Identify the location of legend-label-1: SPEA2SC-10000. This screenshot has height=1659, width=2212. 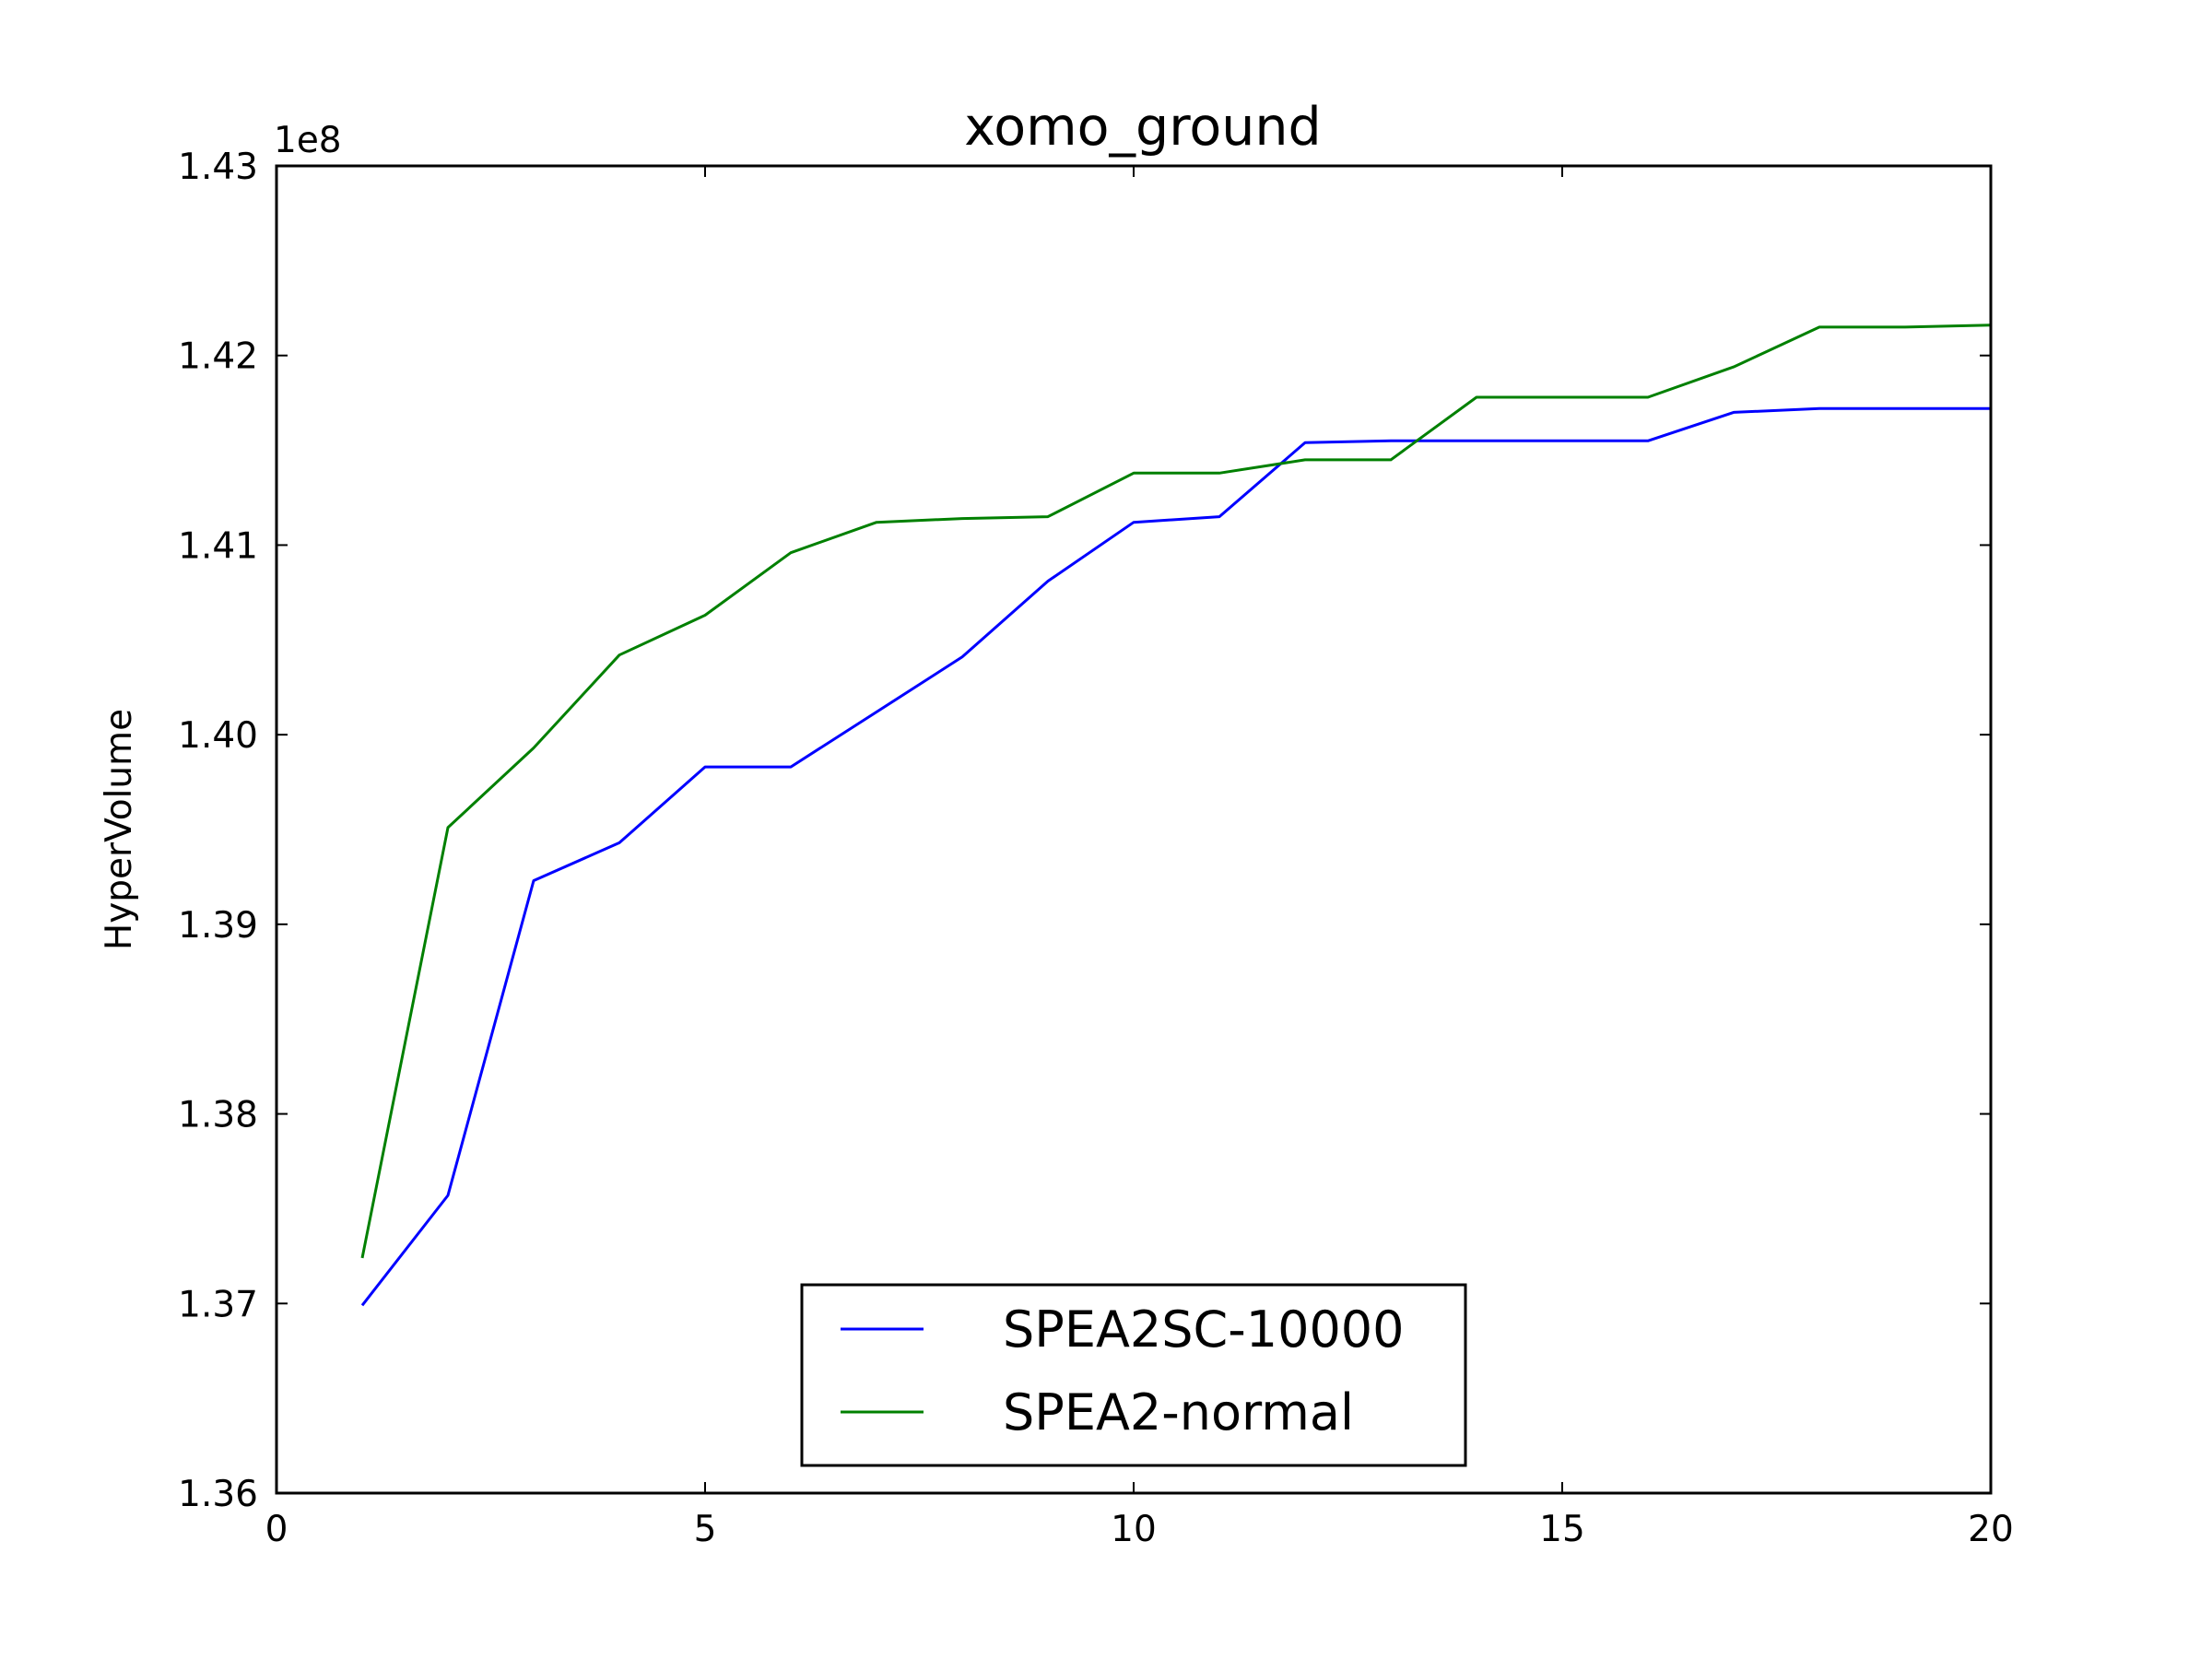
(1204, 1329).